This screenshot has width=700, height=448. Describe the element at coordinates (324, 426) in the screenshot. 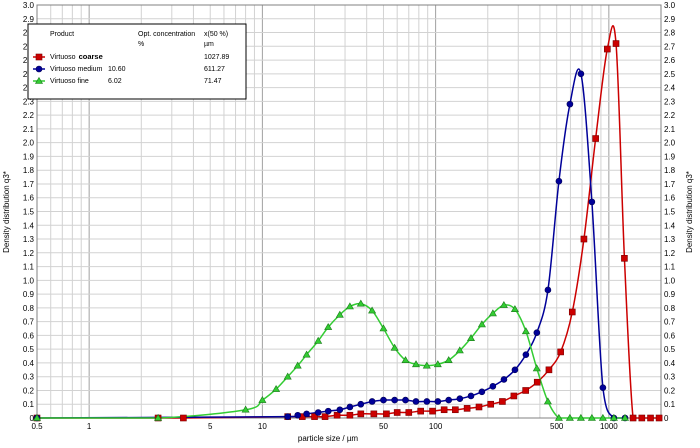

I see `x-tick-labels: 0.5 1 5 10 50 100 500 1000` at that location.